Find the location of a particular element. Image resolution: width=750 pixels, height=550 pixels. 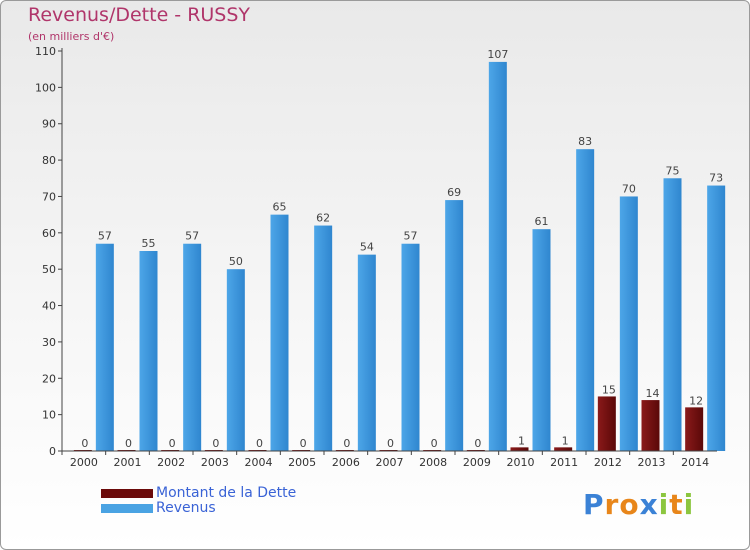

logo-letter: o is located at coordinates (629, 504).